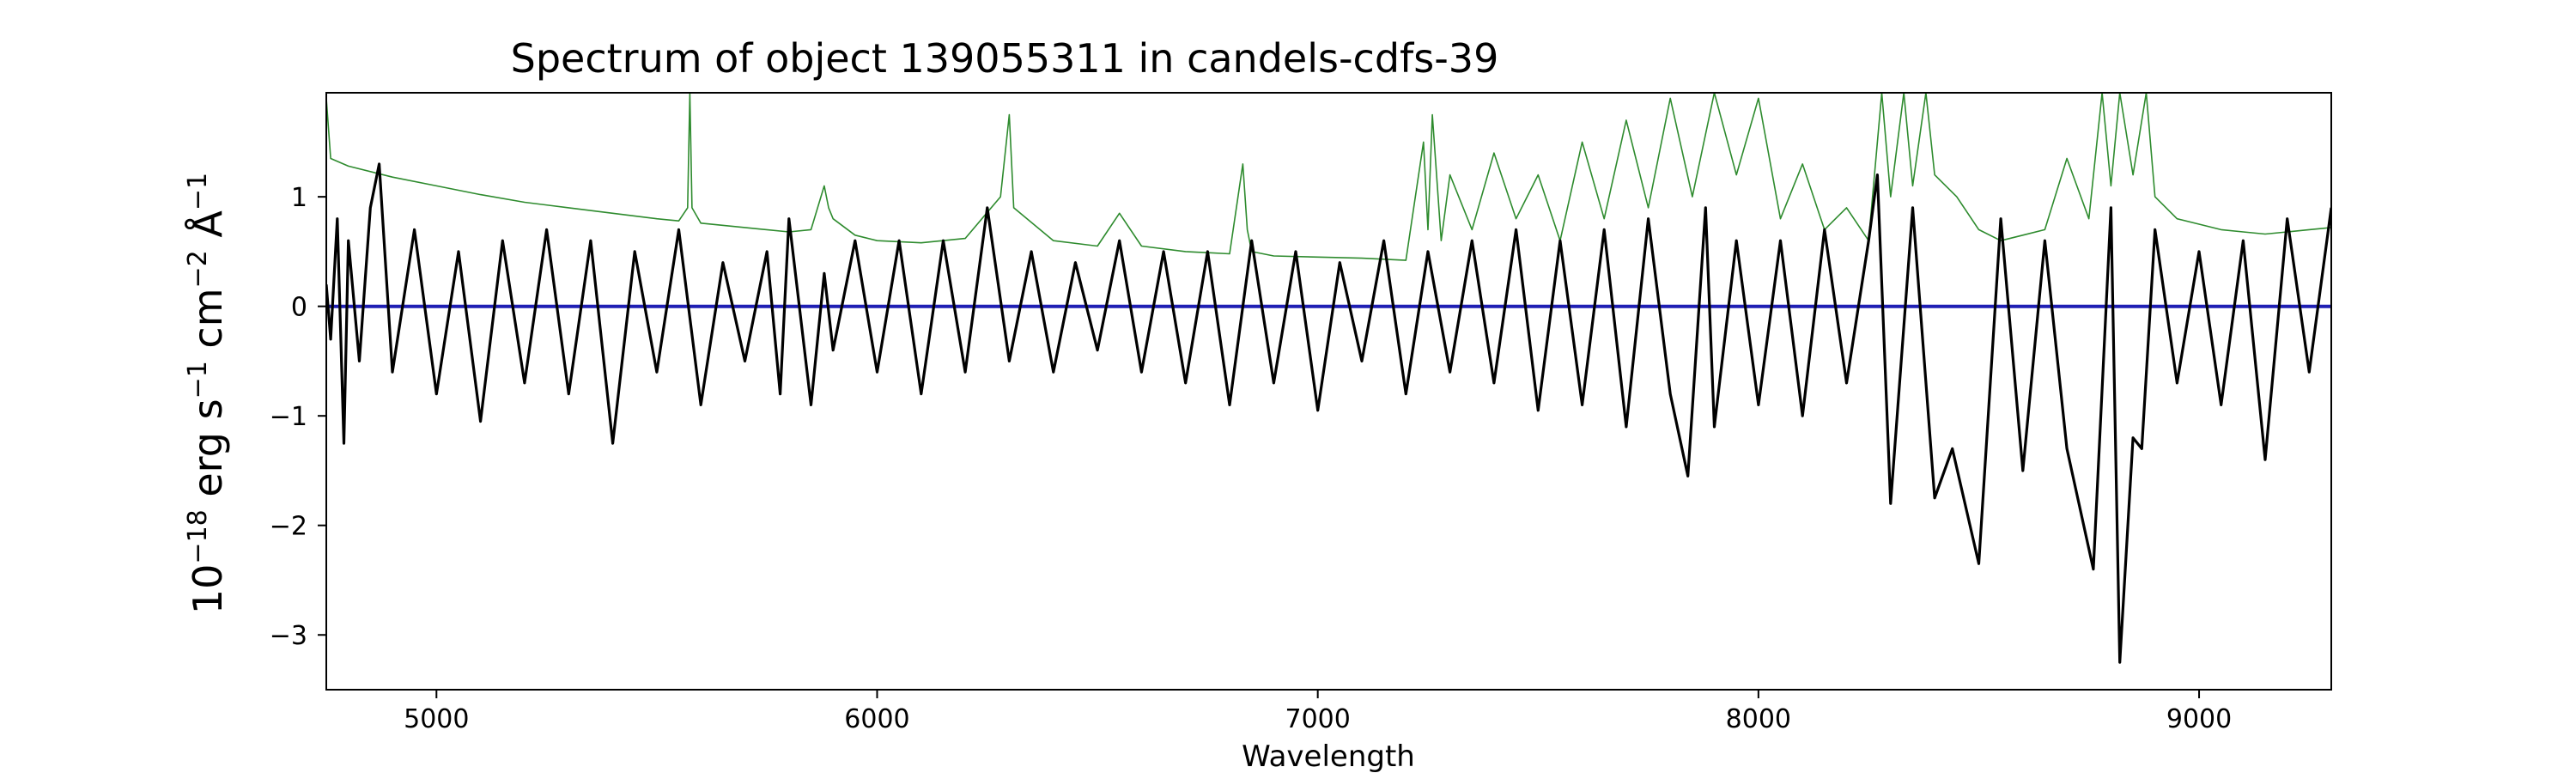 The image size is (2576, 773). I want to click on ylabel-erg: erg s, so click(208, 454).